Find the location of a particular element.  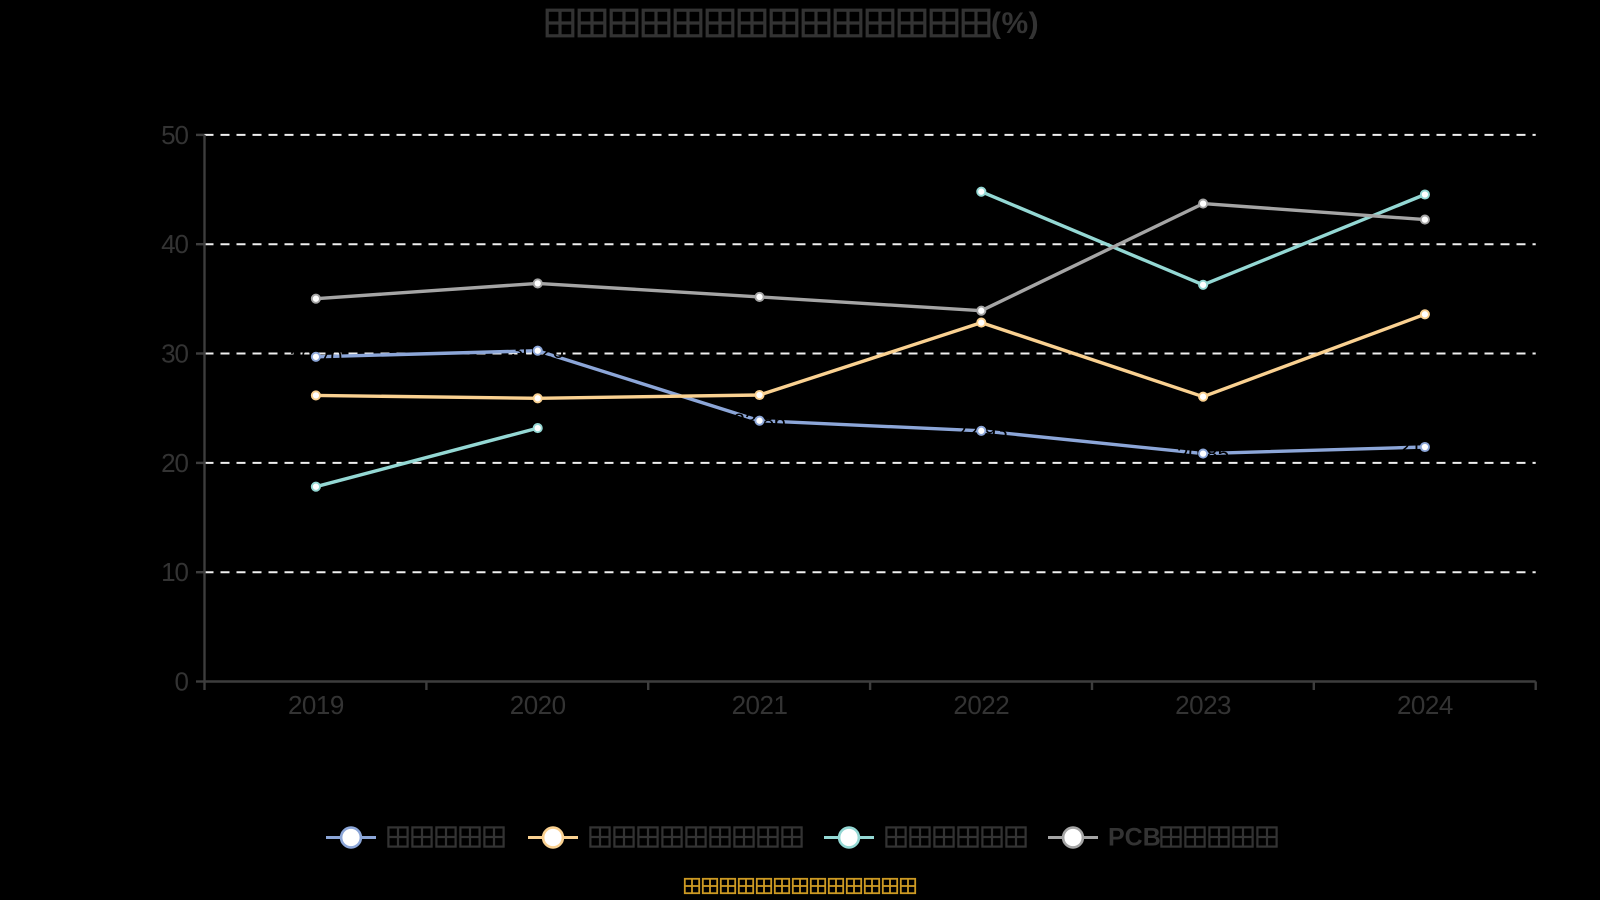

svg-text: 2019 is located at coordinates (316, 705).